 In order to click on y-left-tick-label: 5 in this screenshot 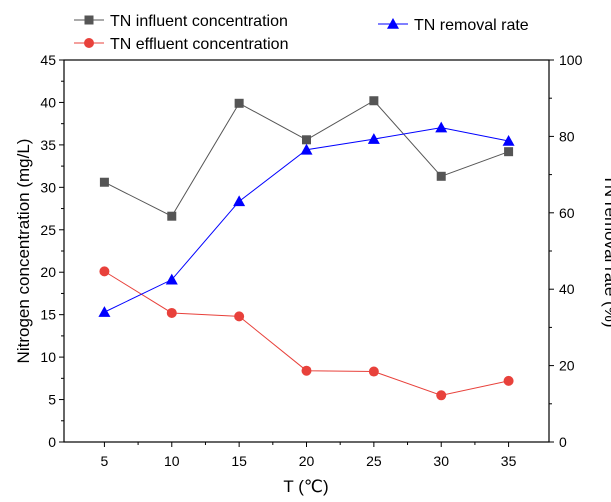, I will do `click(52, 400)`.